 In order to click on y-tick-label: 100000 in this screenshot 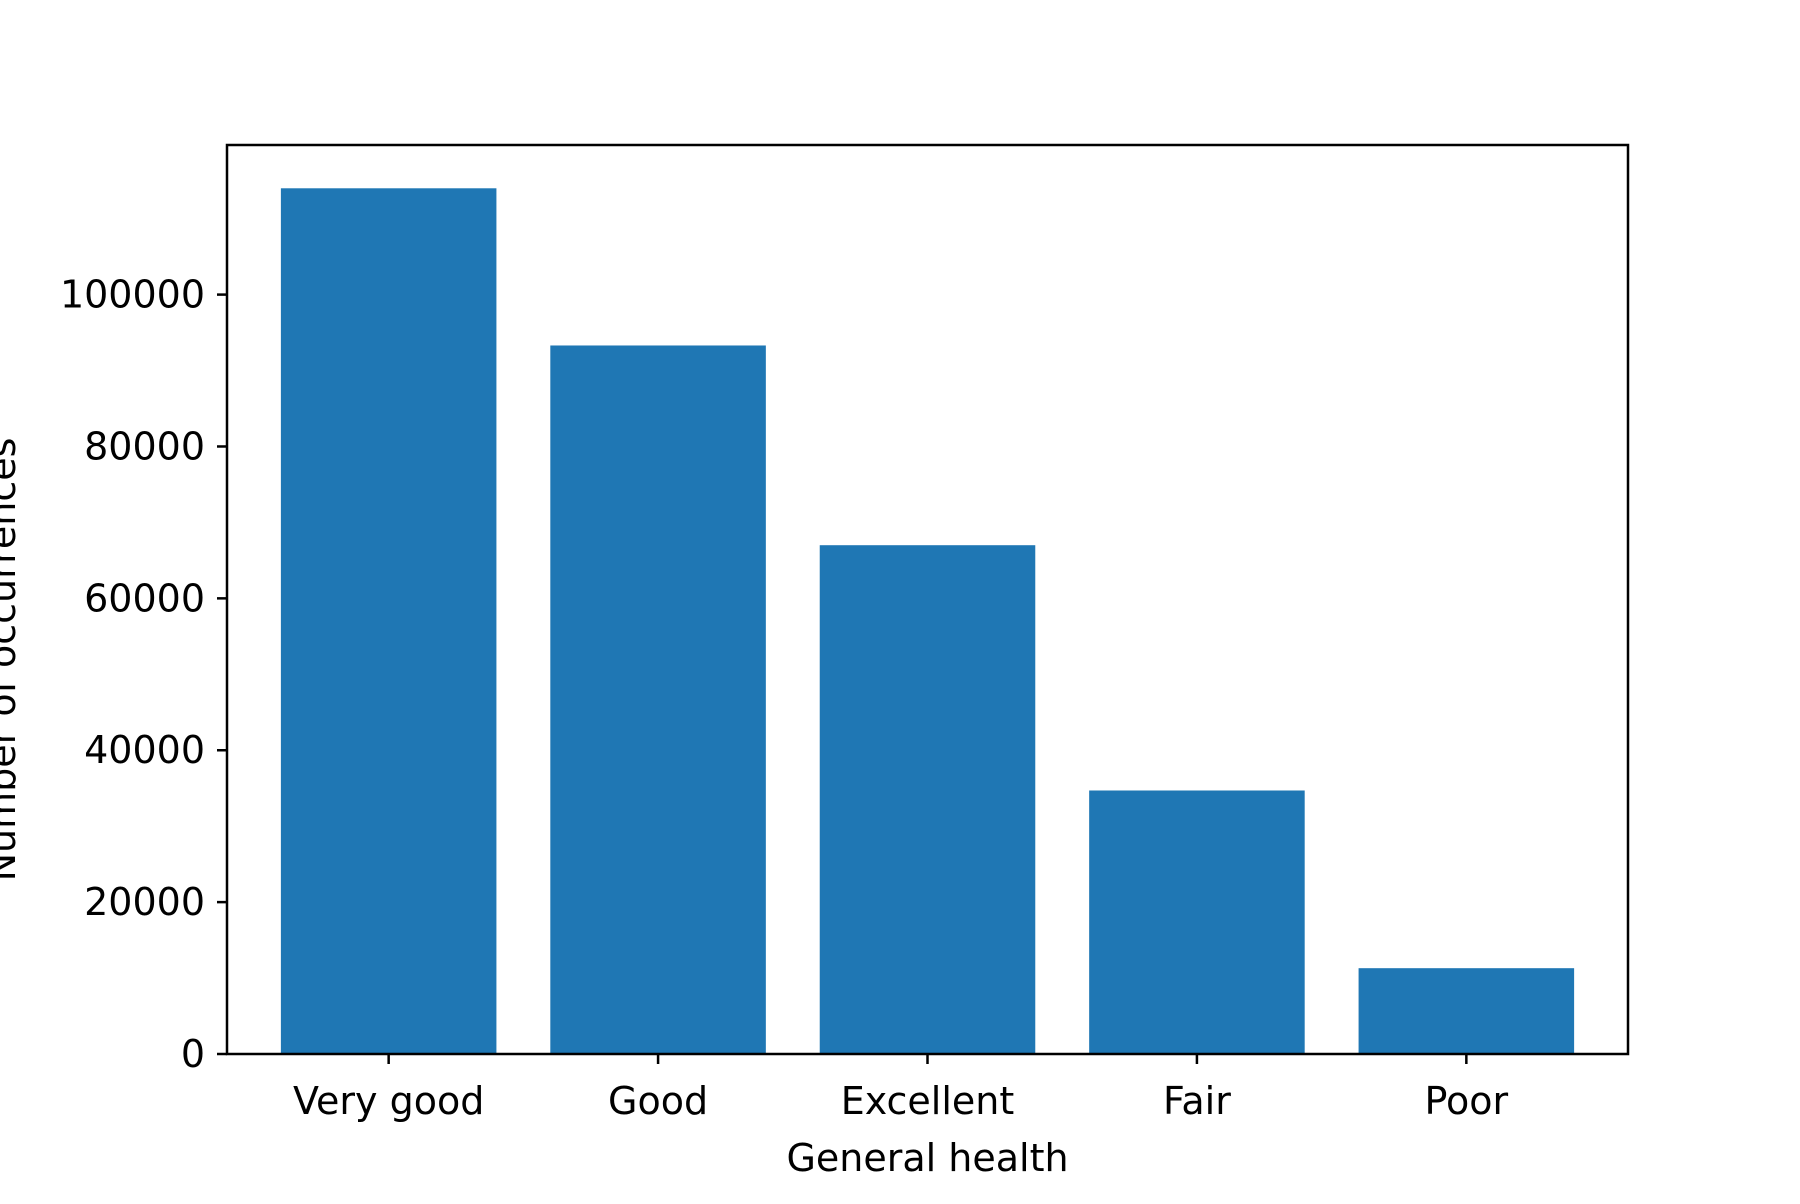, I will do `click(132, 295)`.